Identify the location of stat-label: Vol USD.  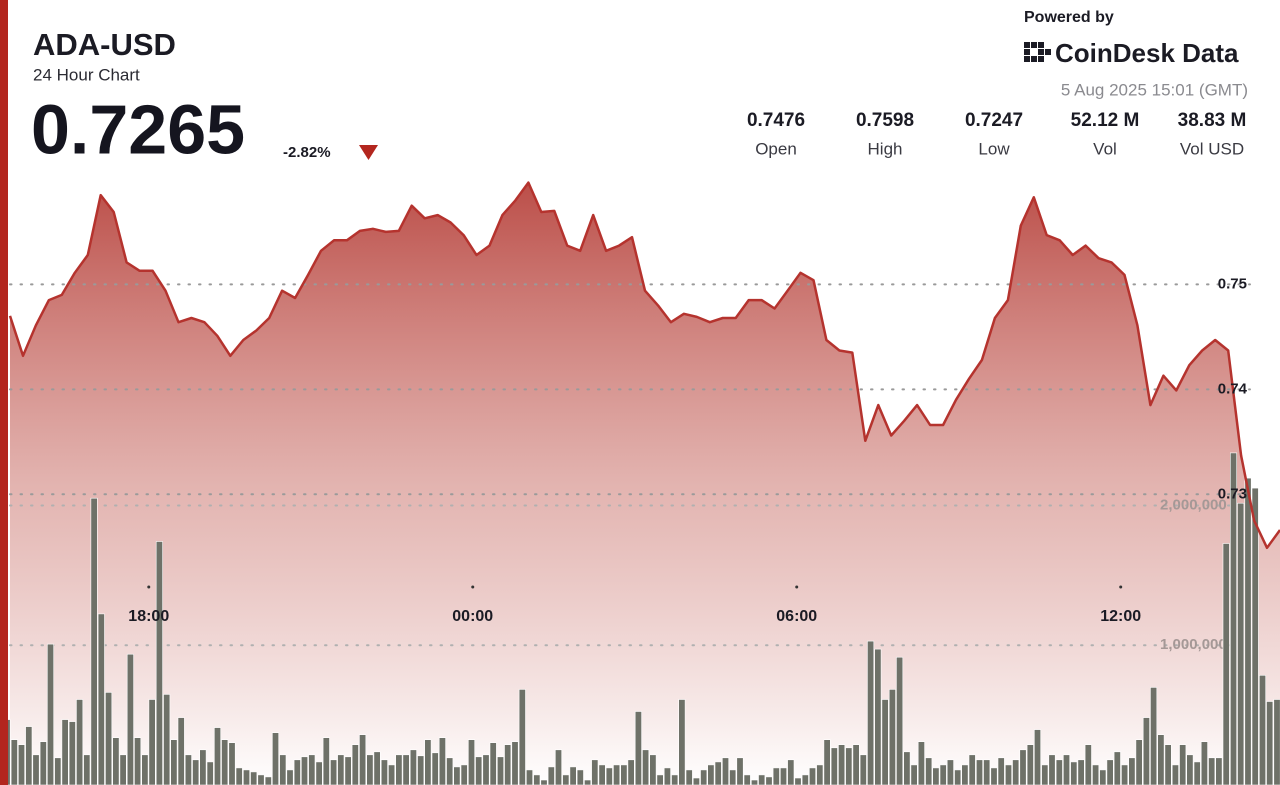
(1212, 148).